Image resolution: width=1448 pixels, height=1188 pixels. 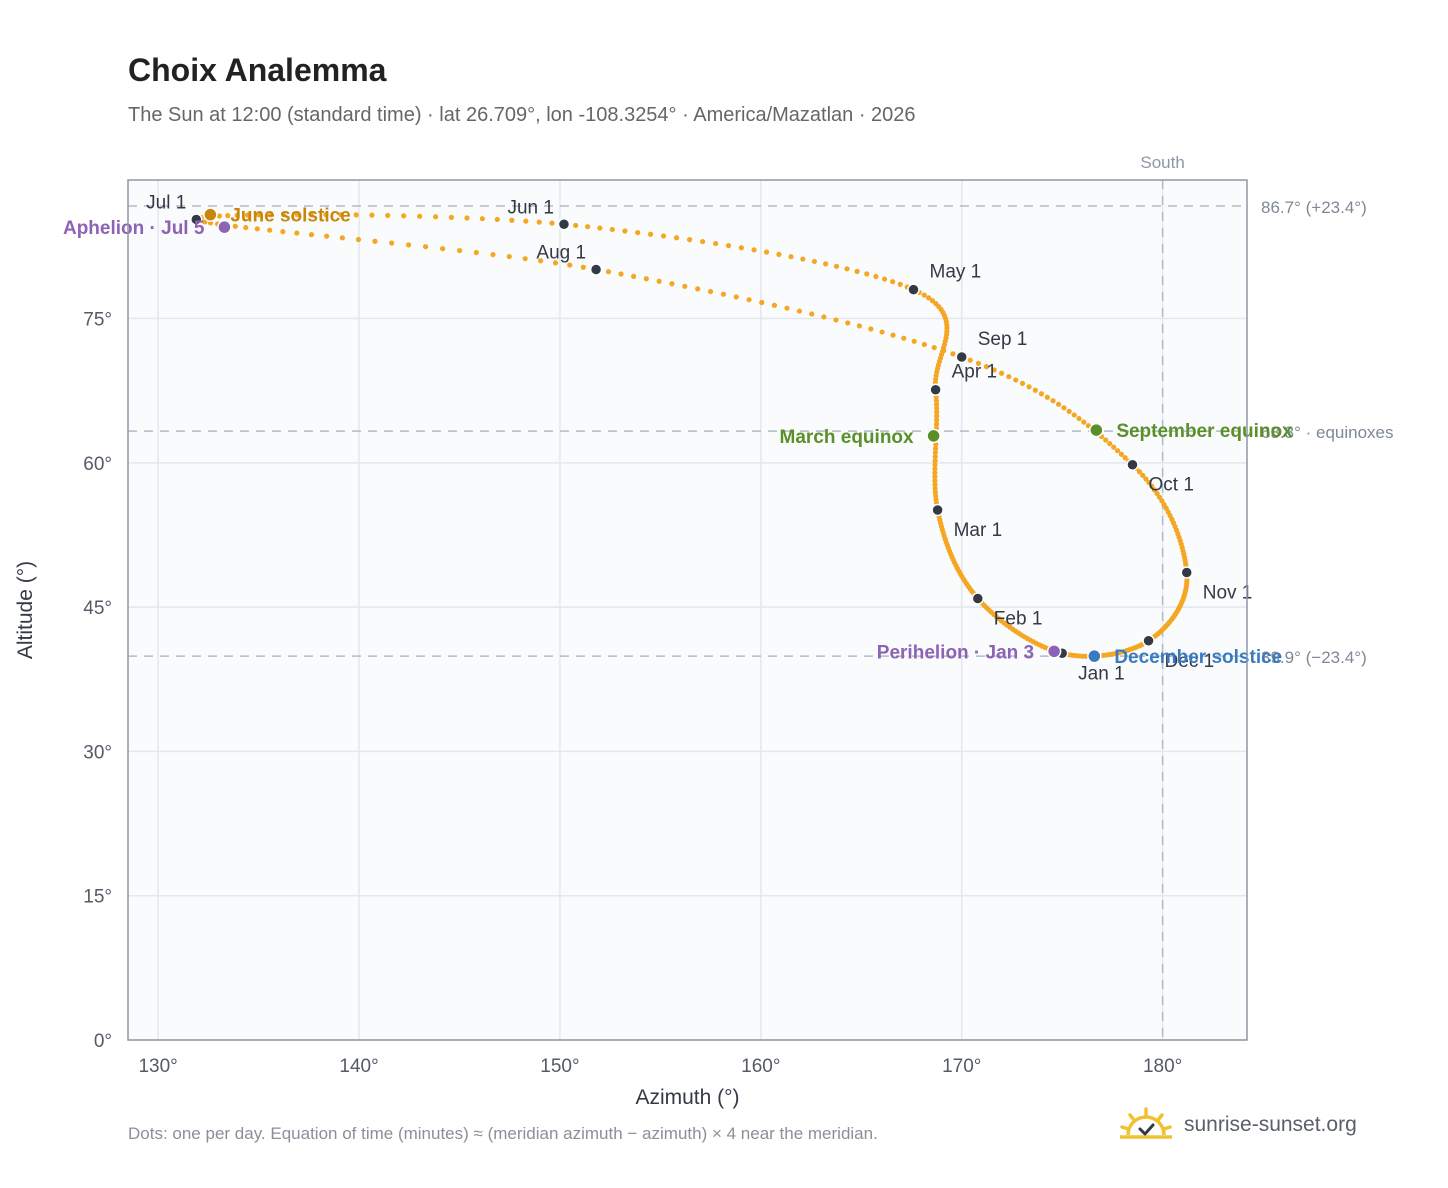 I want to click on x-axis-label: Azimuth (°), so click(x=687, y=1097).